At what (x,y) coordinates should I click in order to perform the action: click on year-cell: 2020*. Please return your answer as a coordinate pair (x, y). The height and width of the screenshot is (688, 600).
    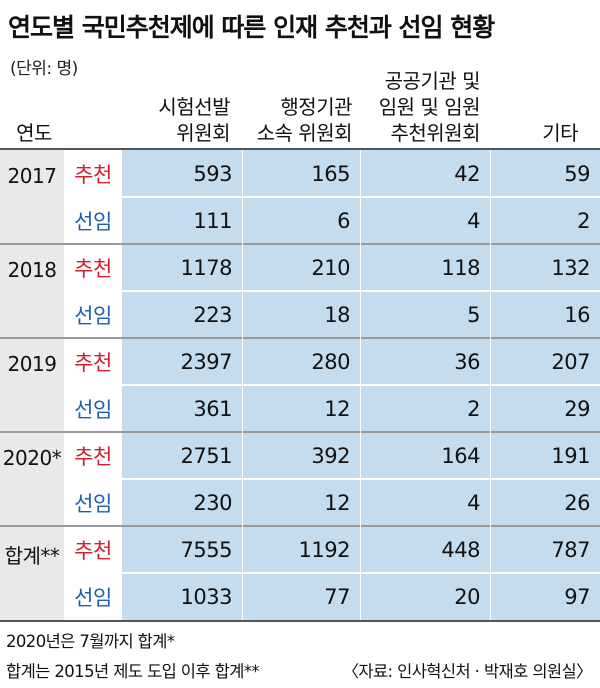
    Looking at the image, I should click on (32, 479).